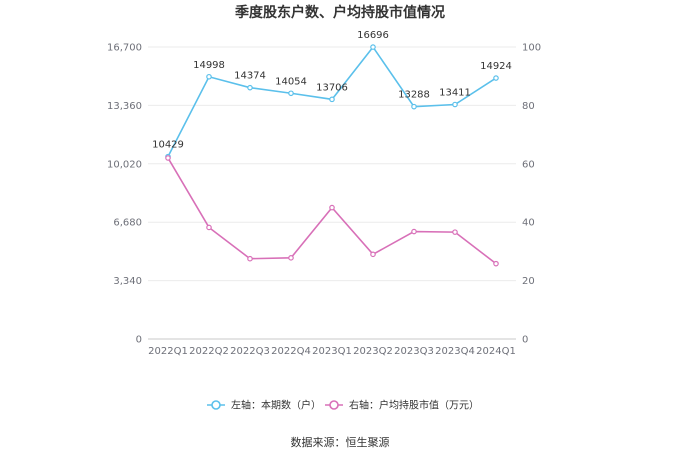 The width and height of the screenshot is (680, 460). Describe the element at coordinates (525, 340) in the screenshot. I see `right-axis-tick-label: 0` at that location.